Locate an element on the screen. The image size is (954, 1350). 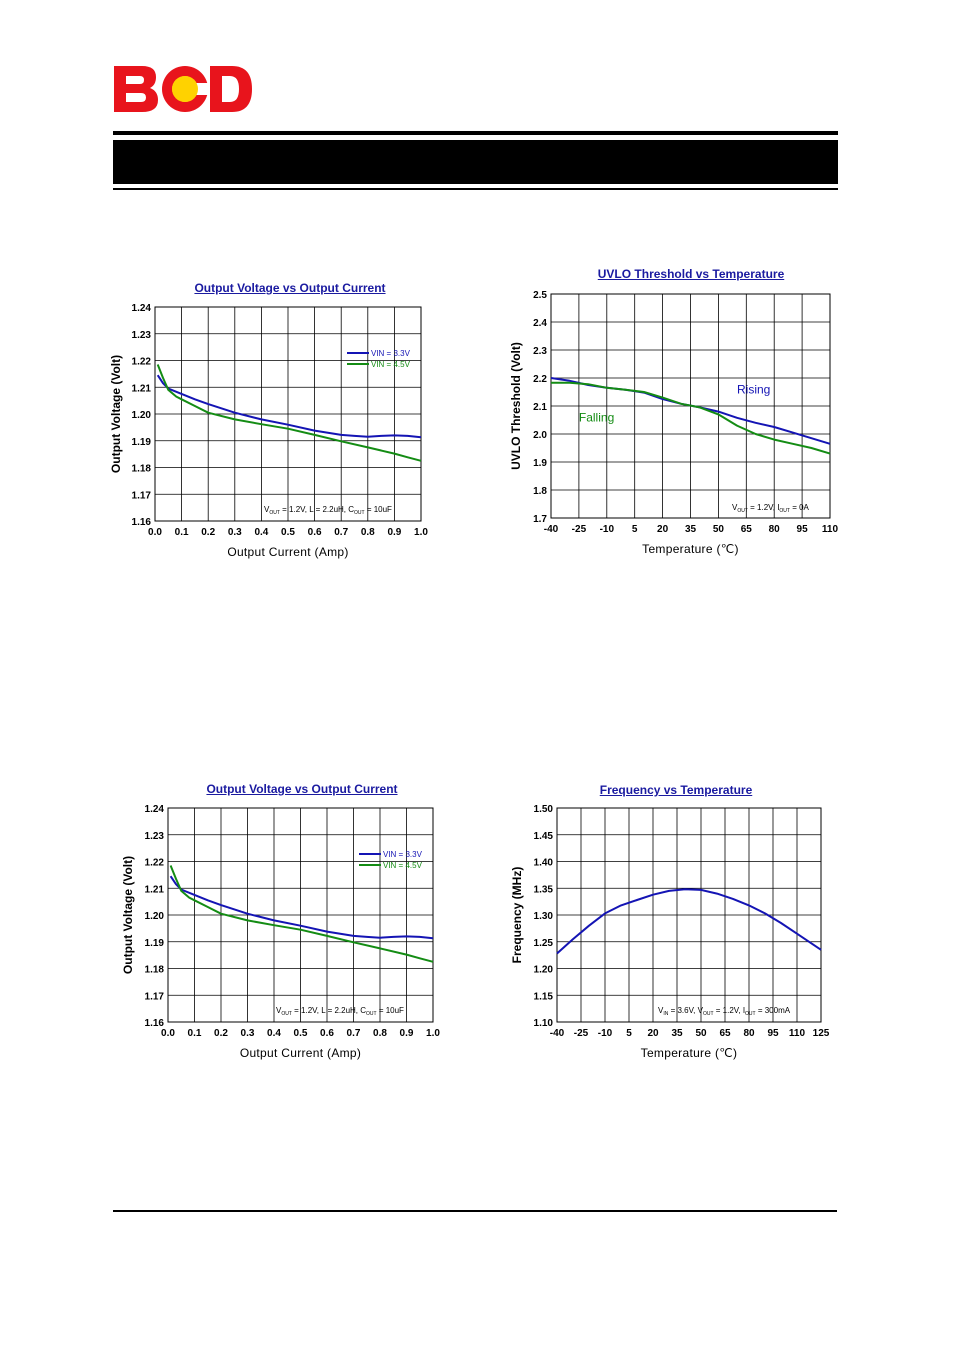
x-tick-label: 80 is located at coordinates (749, 1033).